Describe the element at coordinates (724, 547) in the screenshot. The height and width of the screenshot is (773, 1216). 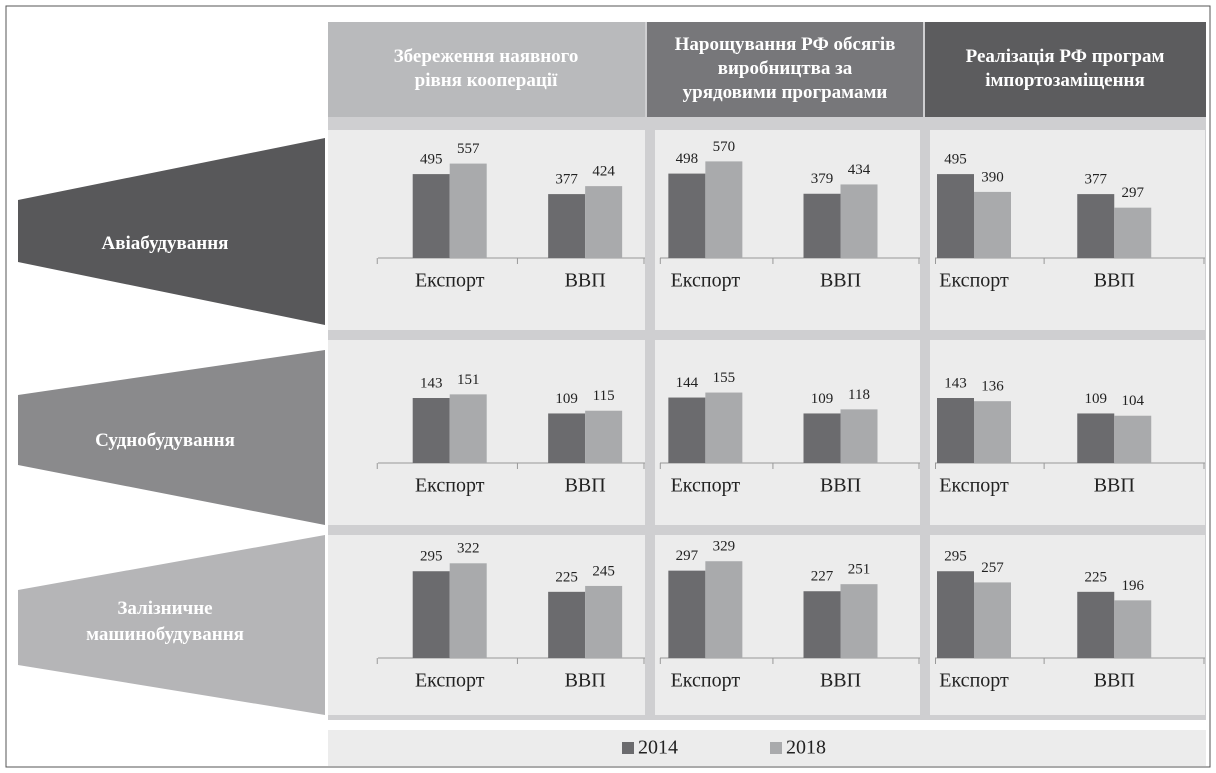
I see `data-label: 329` at that location.